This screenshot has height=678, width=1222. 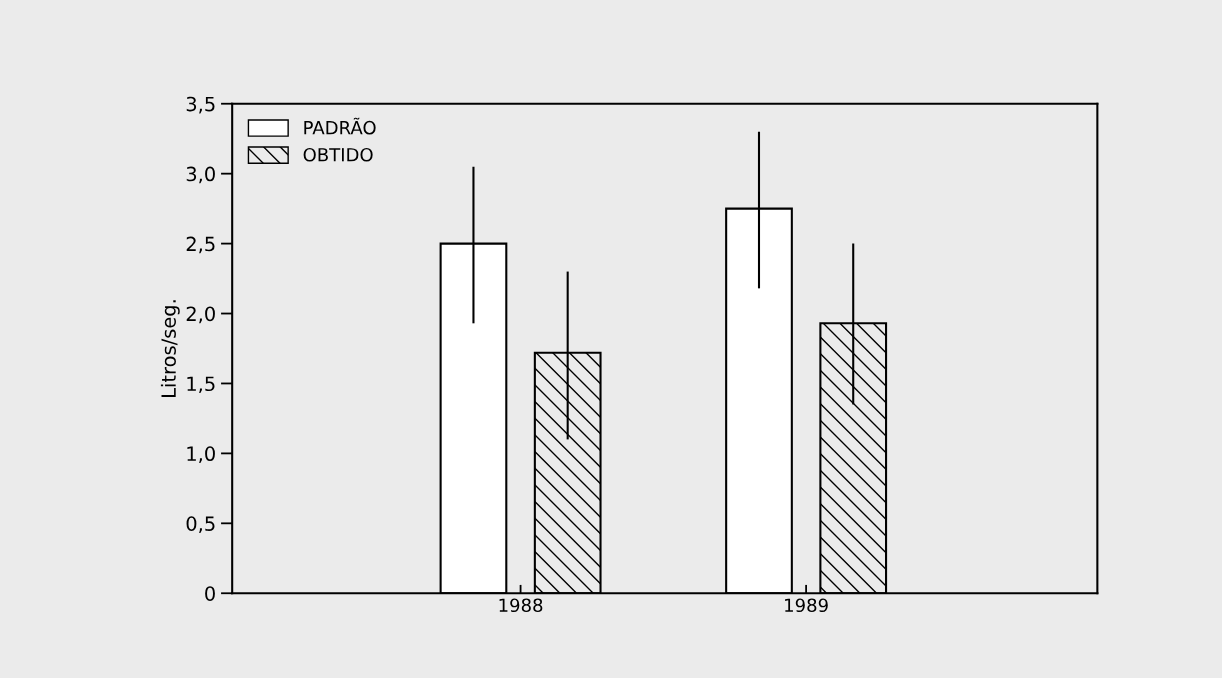 I want to click on y-tick-label: 3,0, so click(x=200, y=175).